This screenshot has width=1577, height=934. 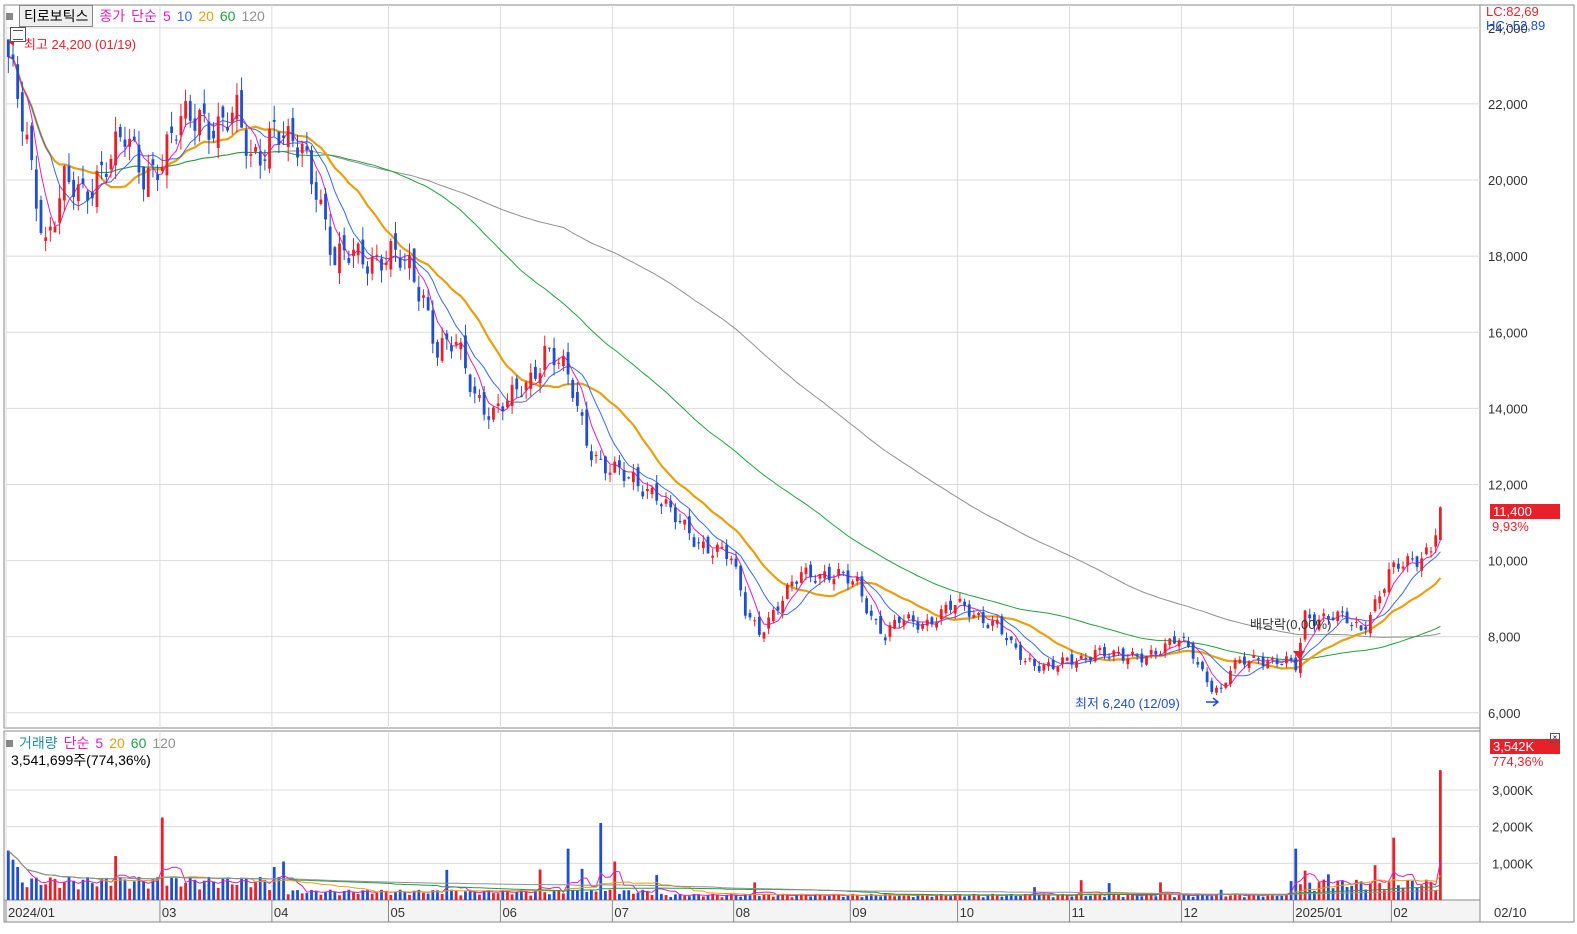 What do you see at coordinates (9, 16) in the screenshot?
I see `legend-bullet-icon` at bounding box center [9, 16].